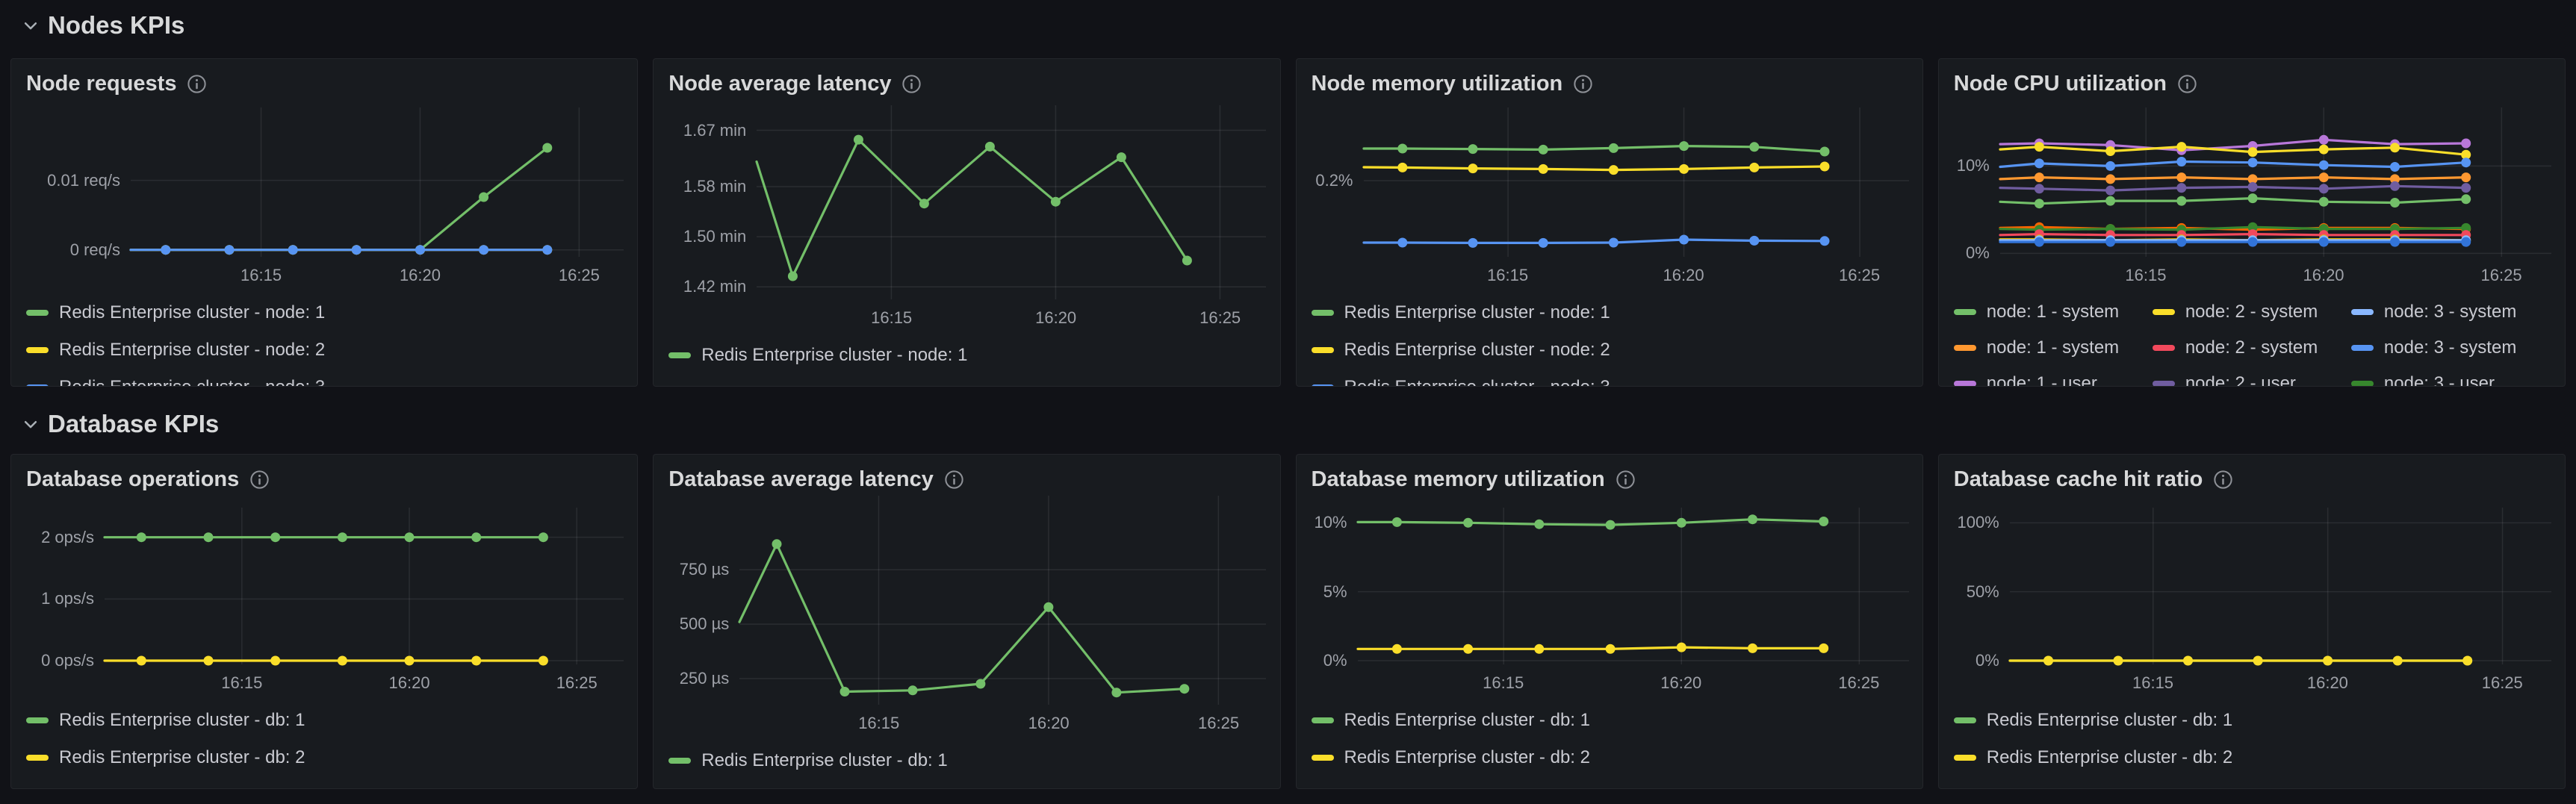  Describe the element at coordinates (1987, 660) in the screenshot. I see `y-axis-tick-label: 0%` at that location.